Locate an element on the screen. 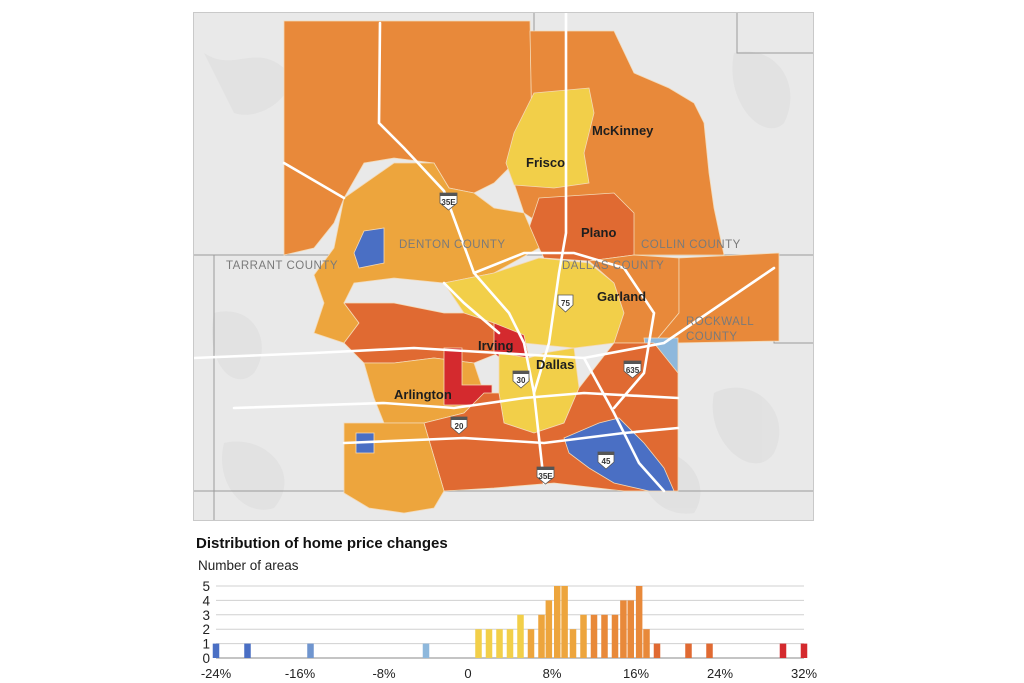 The width and height of the screenshot is (1024, 683). highway-shield-35e-south: 35E is located at coordinates (545, 475).